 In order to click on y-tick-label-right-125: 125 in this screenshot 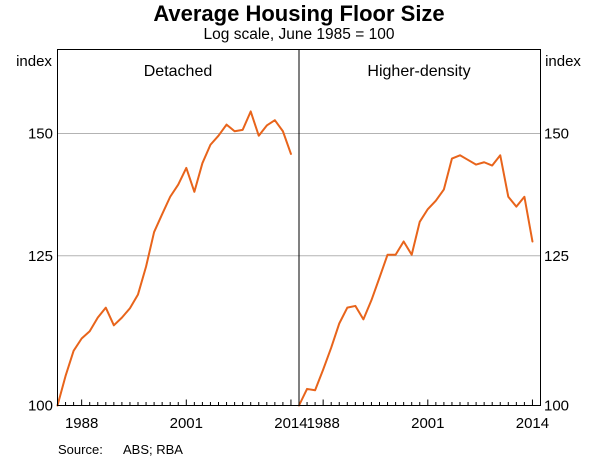, I will do `click(556, 256)`.